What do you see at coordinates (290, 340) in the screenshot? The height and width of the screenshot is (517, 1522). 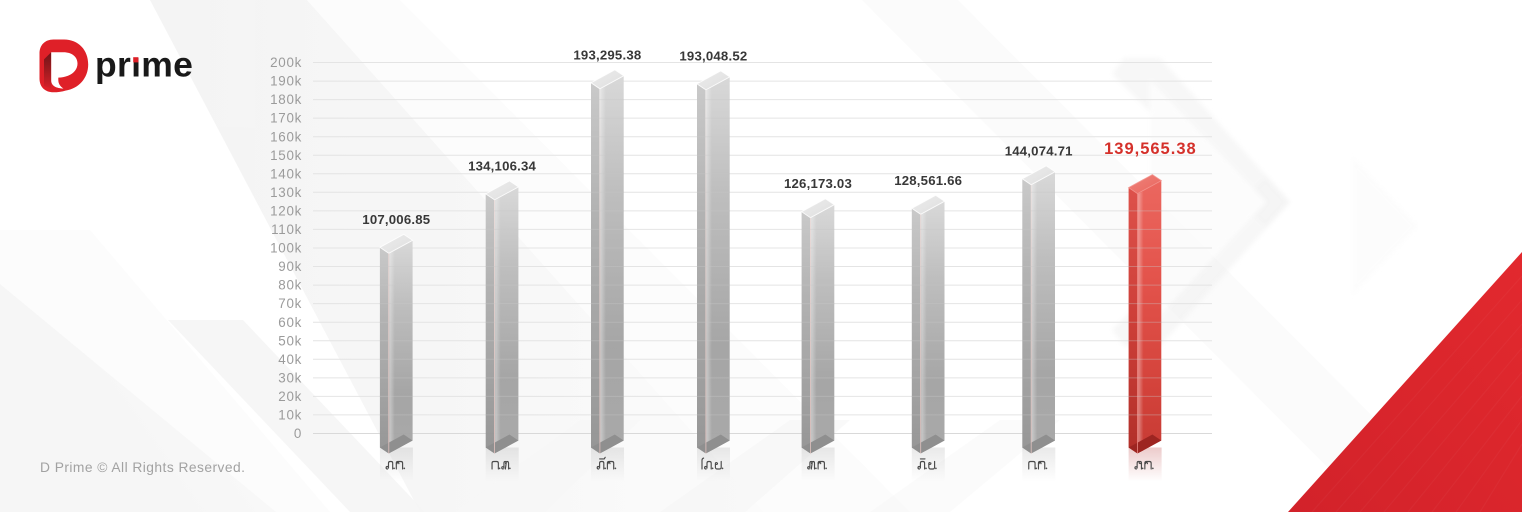 I see `svg-text: 50k` at bounding box center [290, 340].